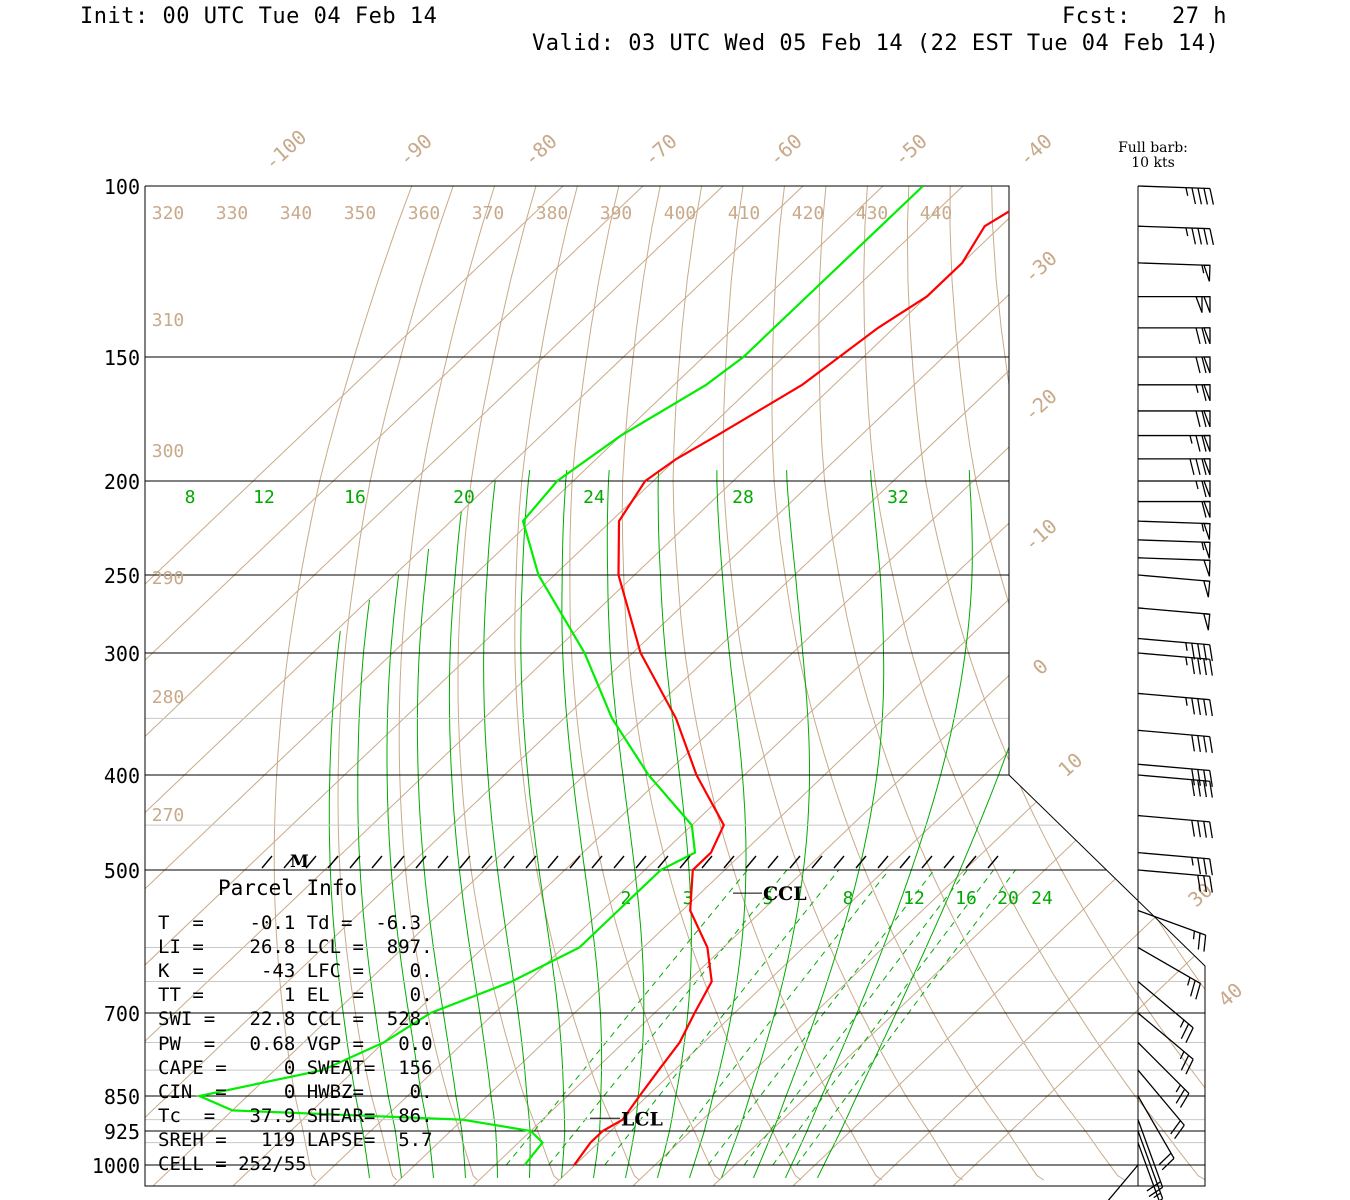 Image resolution: width=1350 pixels, height=1200 pixels. I want to click on pressure-tick-label: 250, so click(122, 576).